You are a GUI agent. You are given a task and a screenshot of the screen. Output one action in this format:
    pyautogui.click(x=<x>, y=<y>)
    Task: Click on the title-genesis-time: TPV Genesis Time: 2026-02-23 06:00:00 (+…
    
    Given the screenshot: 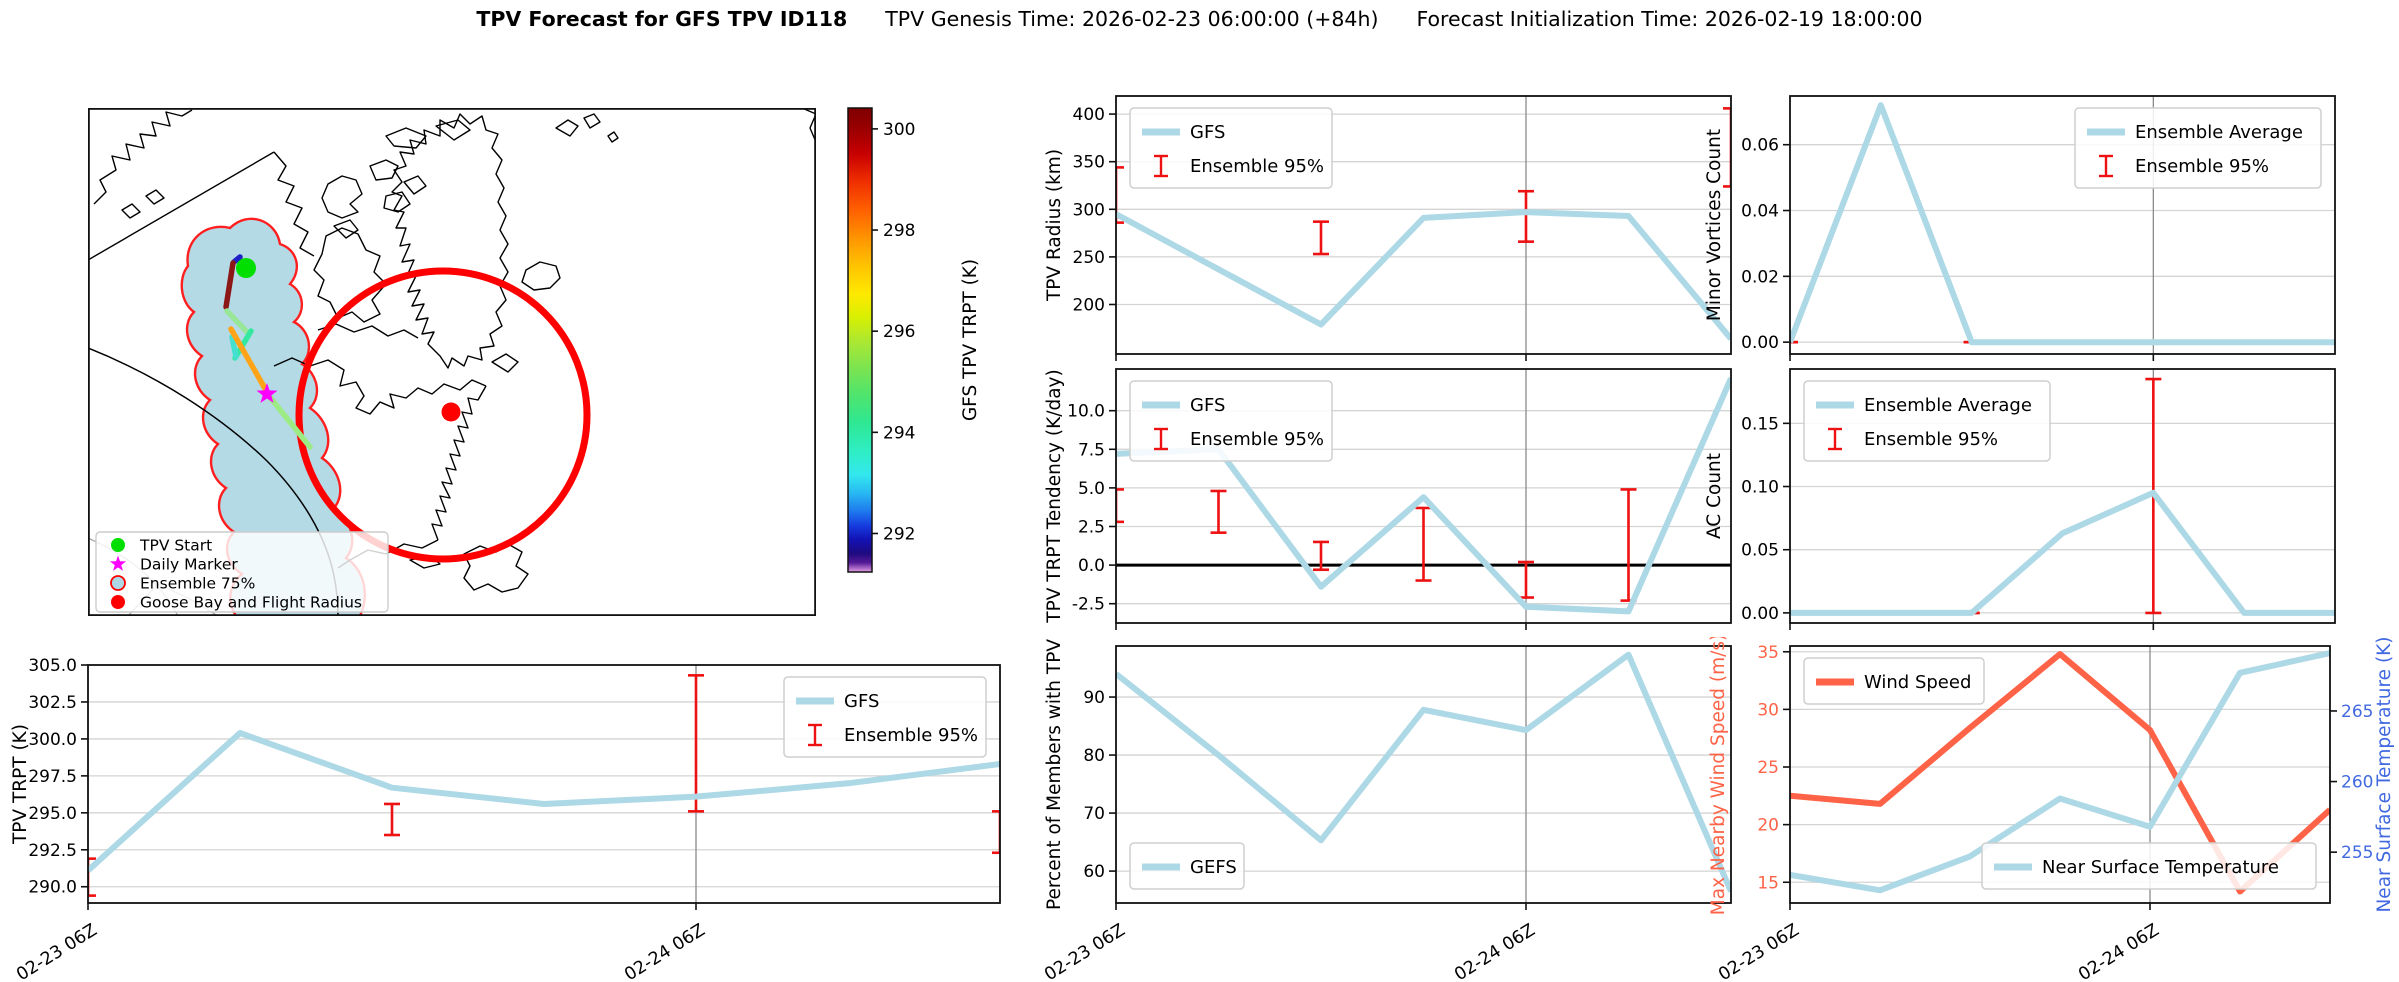 What is the action you would take?
    pyautogui.click(x=1132, y=19)
    